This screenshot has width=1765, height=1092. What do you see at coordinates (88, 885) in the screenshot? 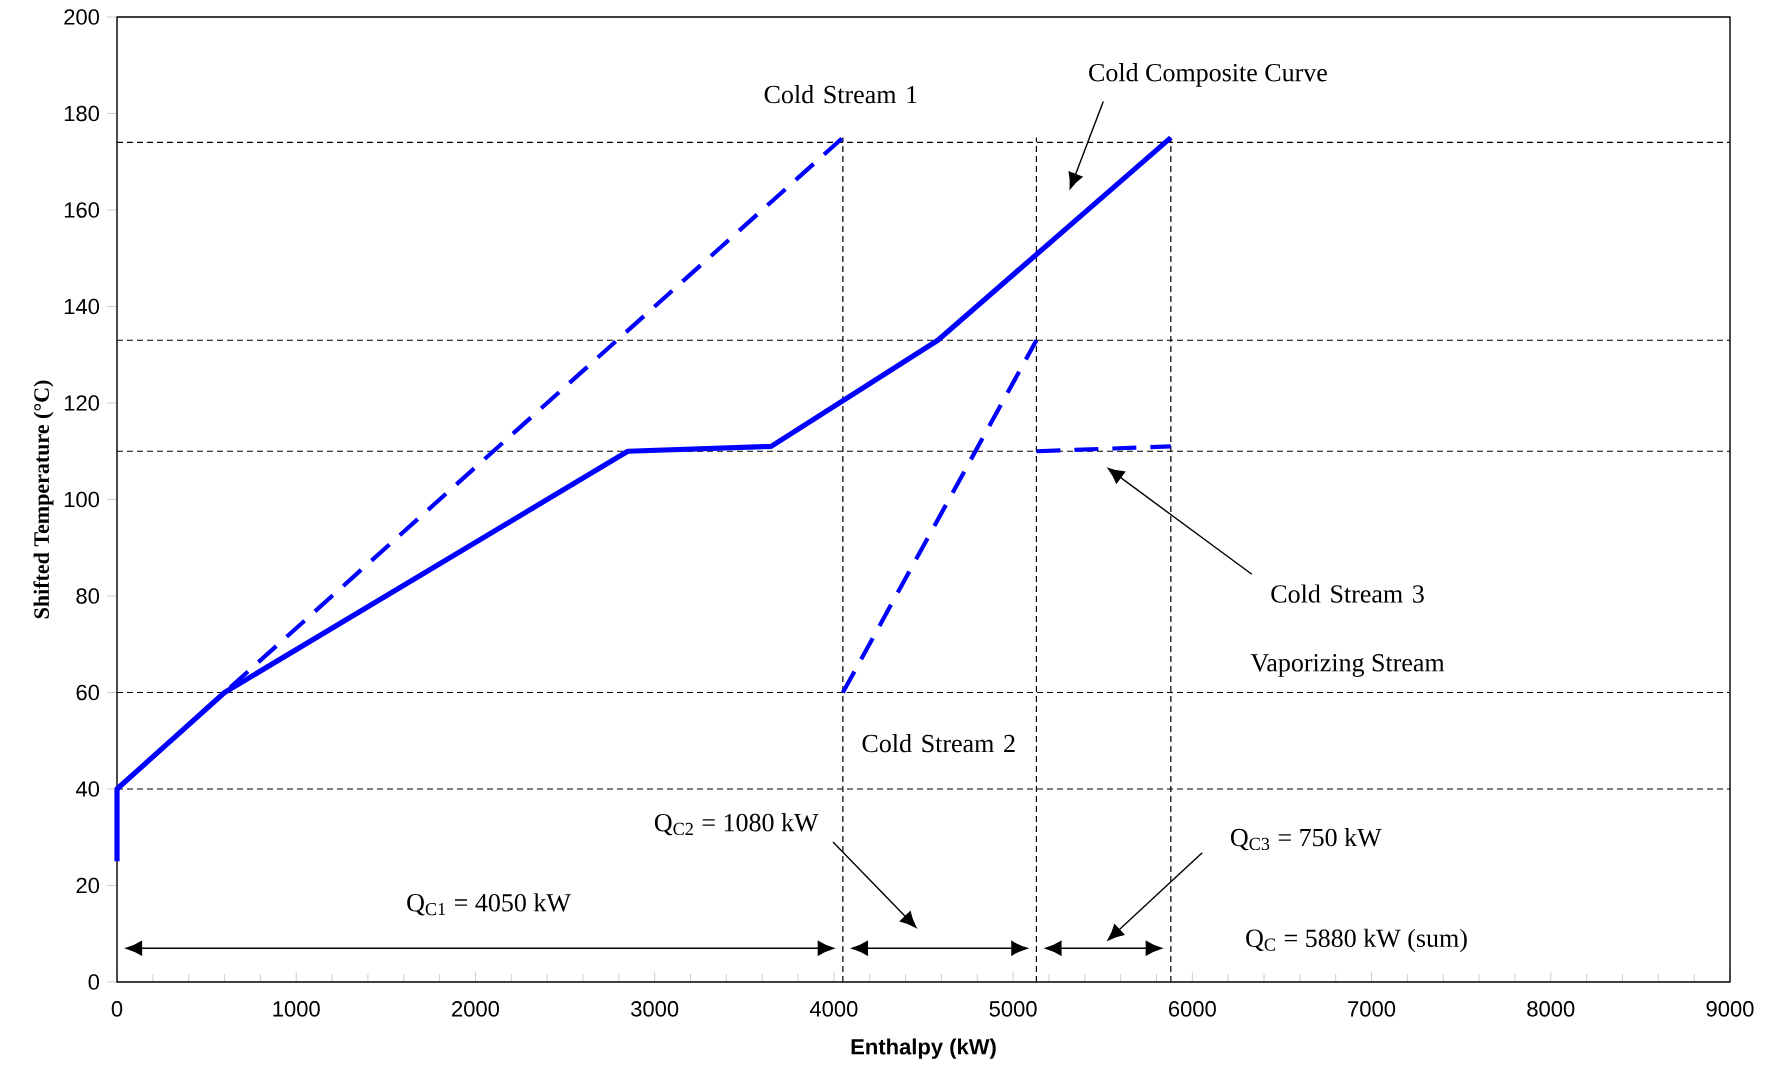
I see `y-tick-label: 20` at bounding box center [88, 885].